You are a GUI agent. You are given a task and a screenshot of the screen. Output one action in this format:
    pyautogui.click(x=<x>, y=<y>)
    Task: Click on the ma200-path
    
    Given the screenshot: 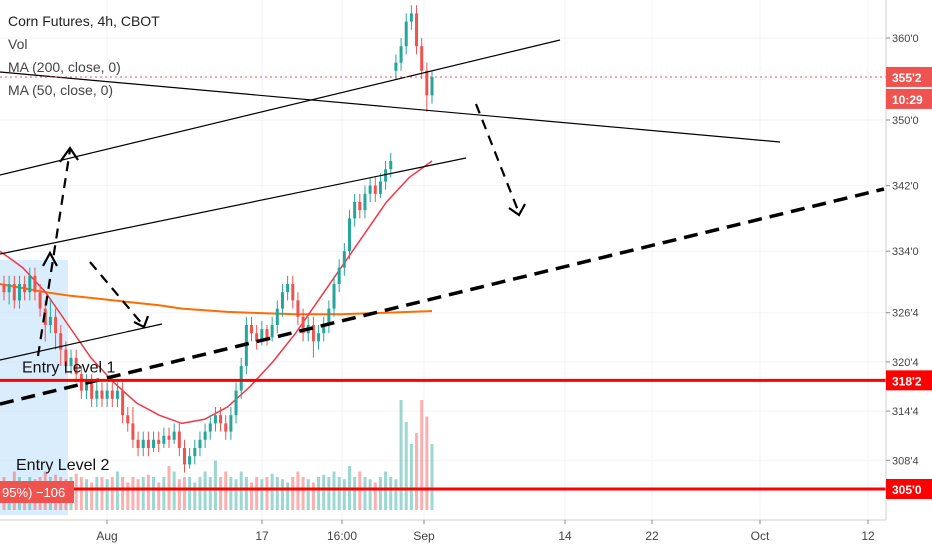 What is the action you would take?
    pyautogui.click(x=216, y=299)
    